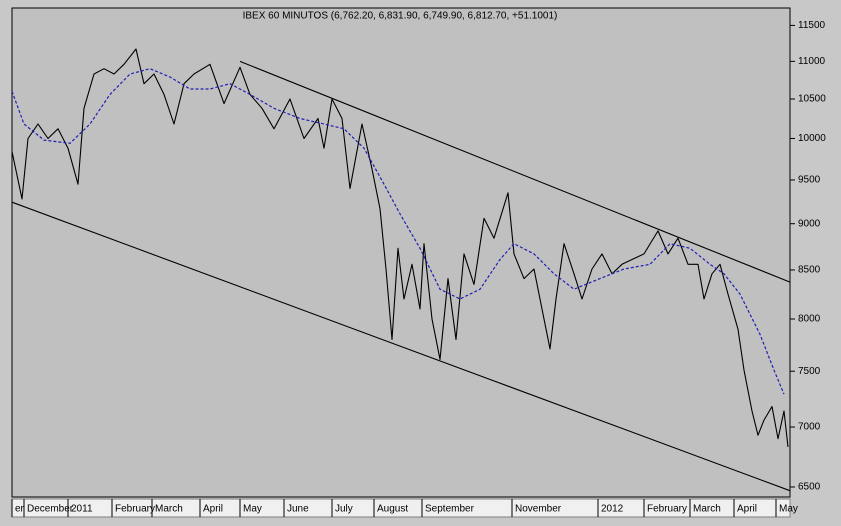 The height and width of the screenshot is (526, 841). Describe the element at coordinates (809, 427) in the screenshot. I see `y-tick-label: 7000` at that location.